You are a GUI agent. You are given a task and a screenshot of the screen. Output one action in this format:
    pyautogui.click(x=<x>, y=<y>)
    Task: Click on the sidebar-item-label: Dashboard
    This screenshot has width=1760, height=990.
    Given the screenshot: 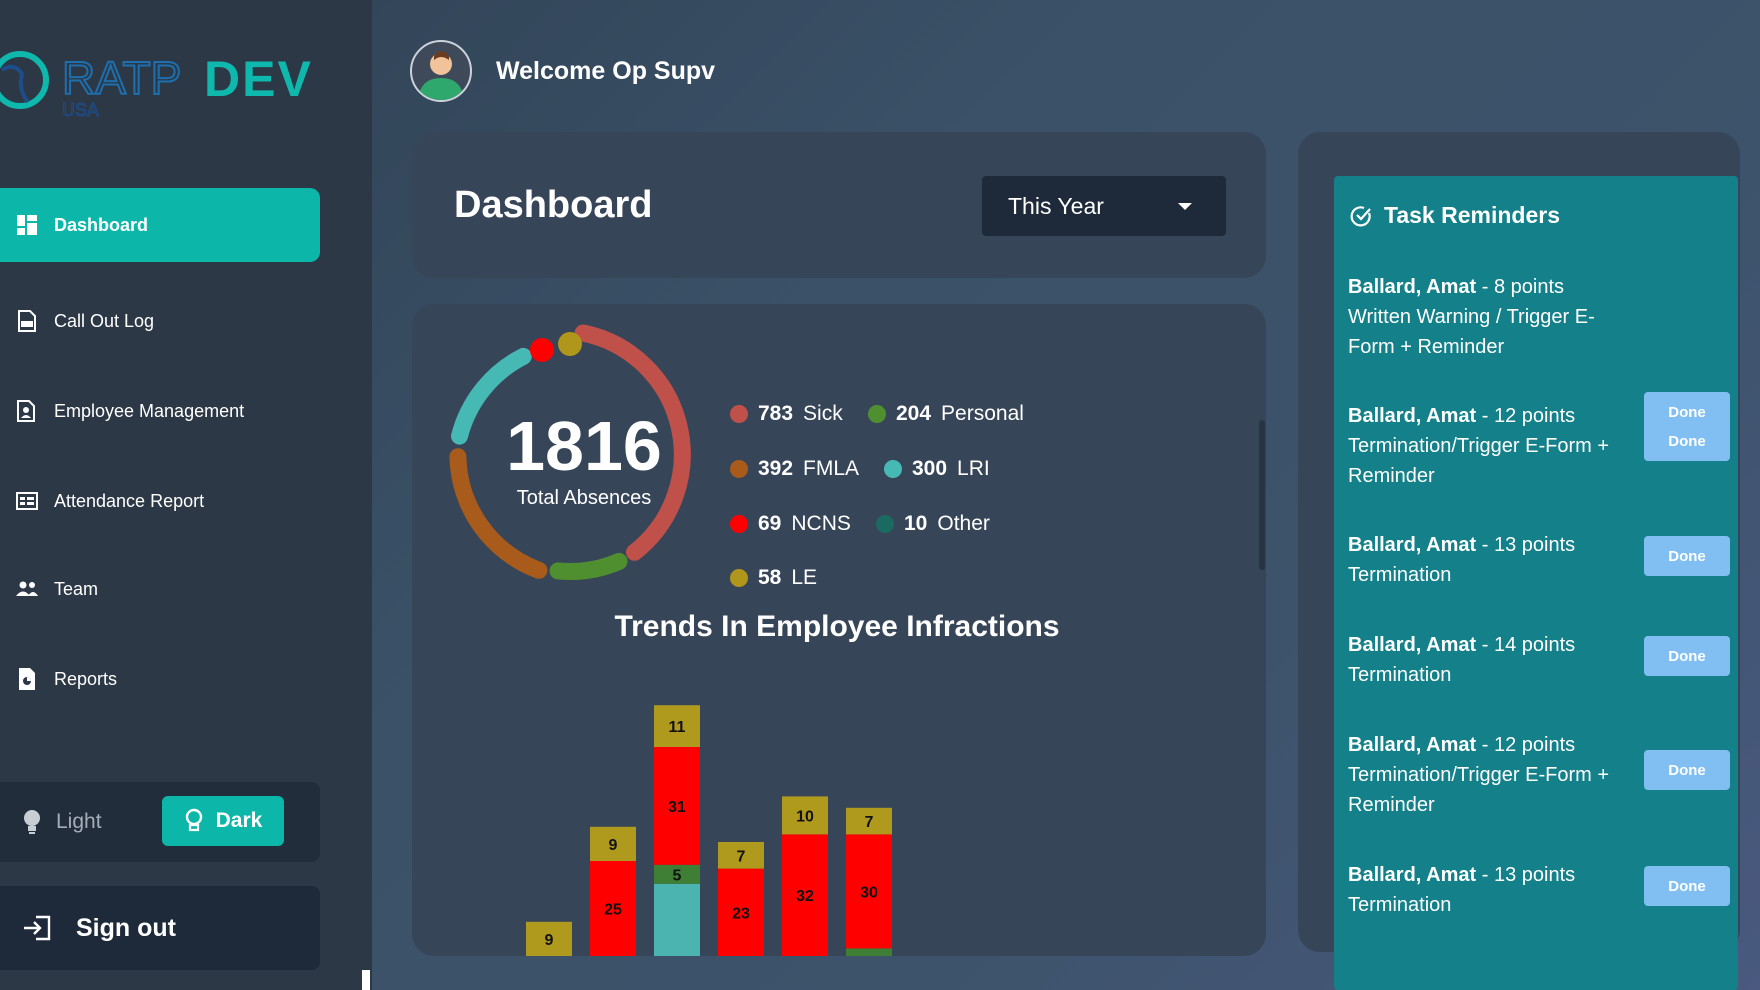 What is the action you would take?
    pyautogui.click(x=101, y=224)
    